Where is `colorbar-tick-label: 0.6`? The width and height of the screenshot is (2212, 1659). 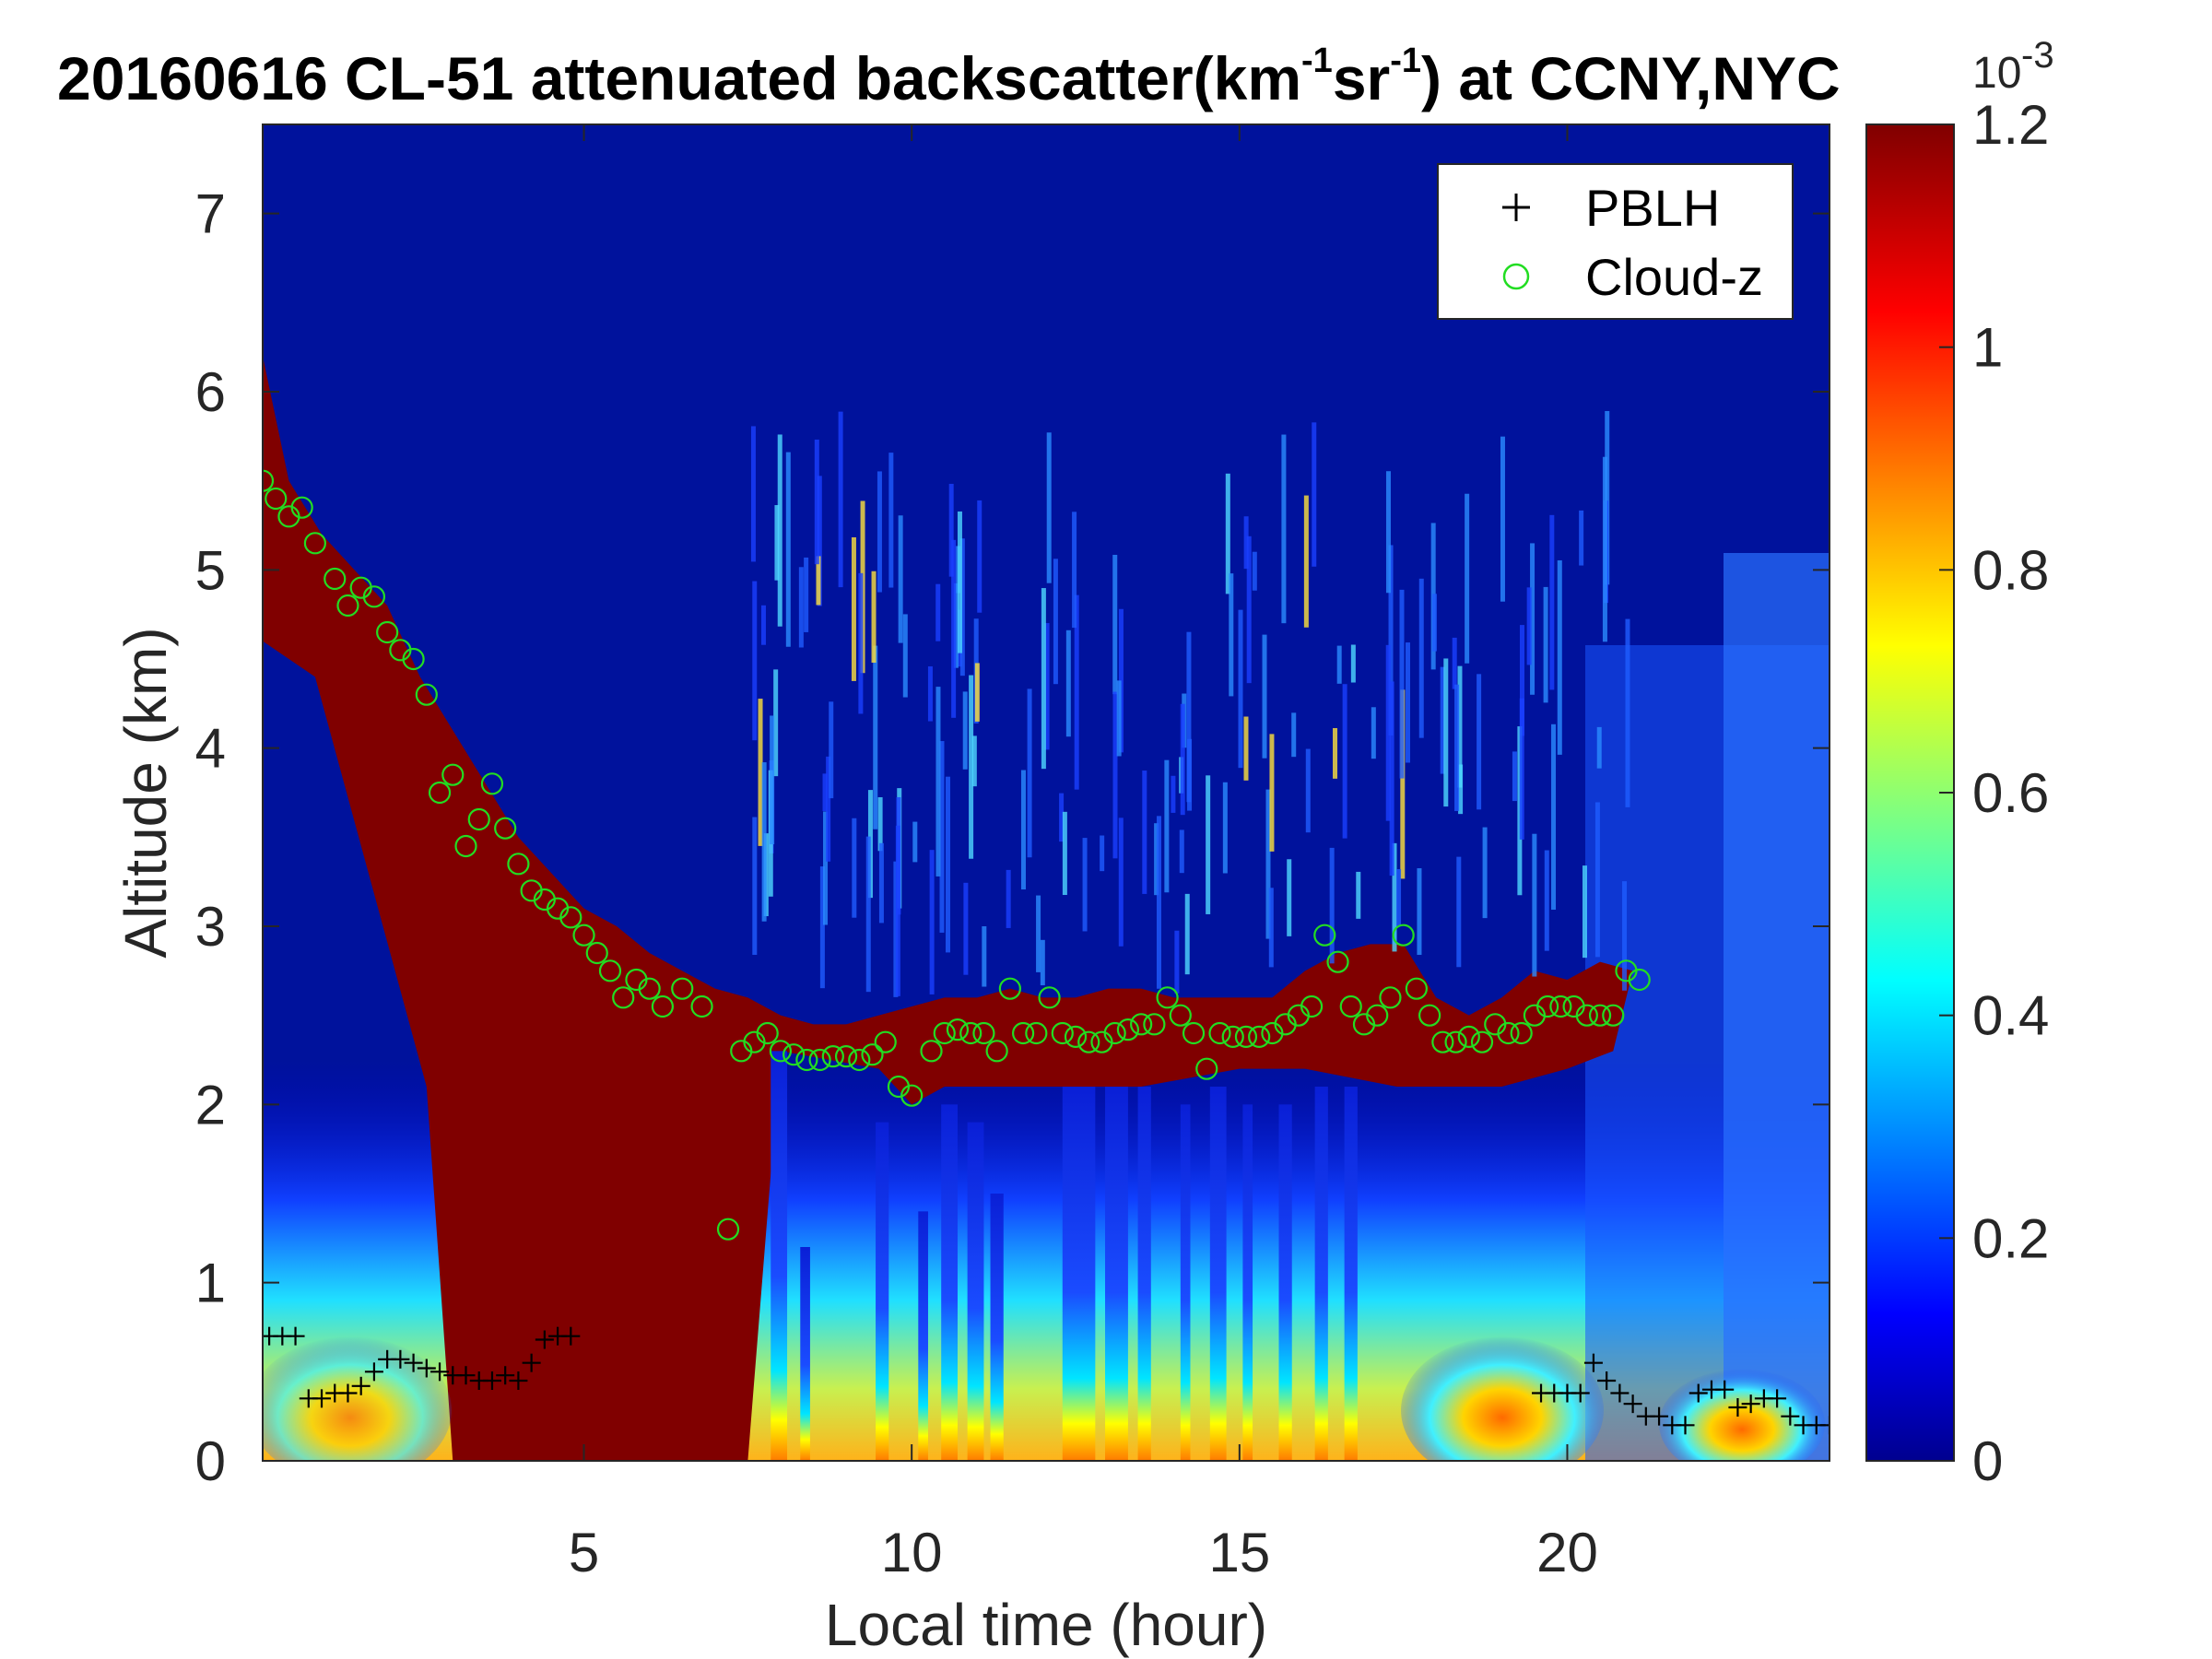 colorbar-tick-label: 0.6 is located at coordinates (2010, 793).